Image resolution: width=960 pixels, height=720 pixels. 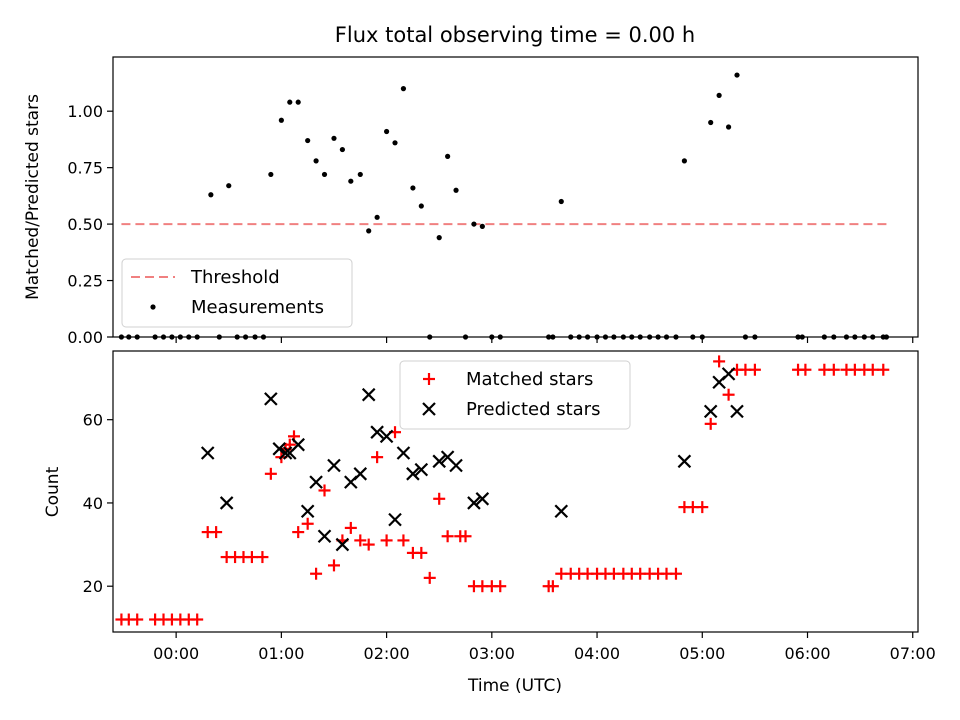 What do you see at coordinates (544, 340) in the screenshot?
I see `ratio-x-axis-ticks` at bounding box center [544, 340].